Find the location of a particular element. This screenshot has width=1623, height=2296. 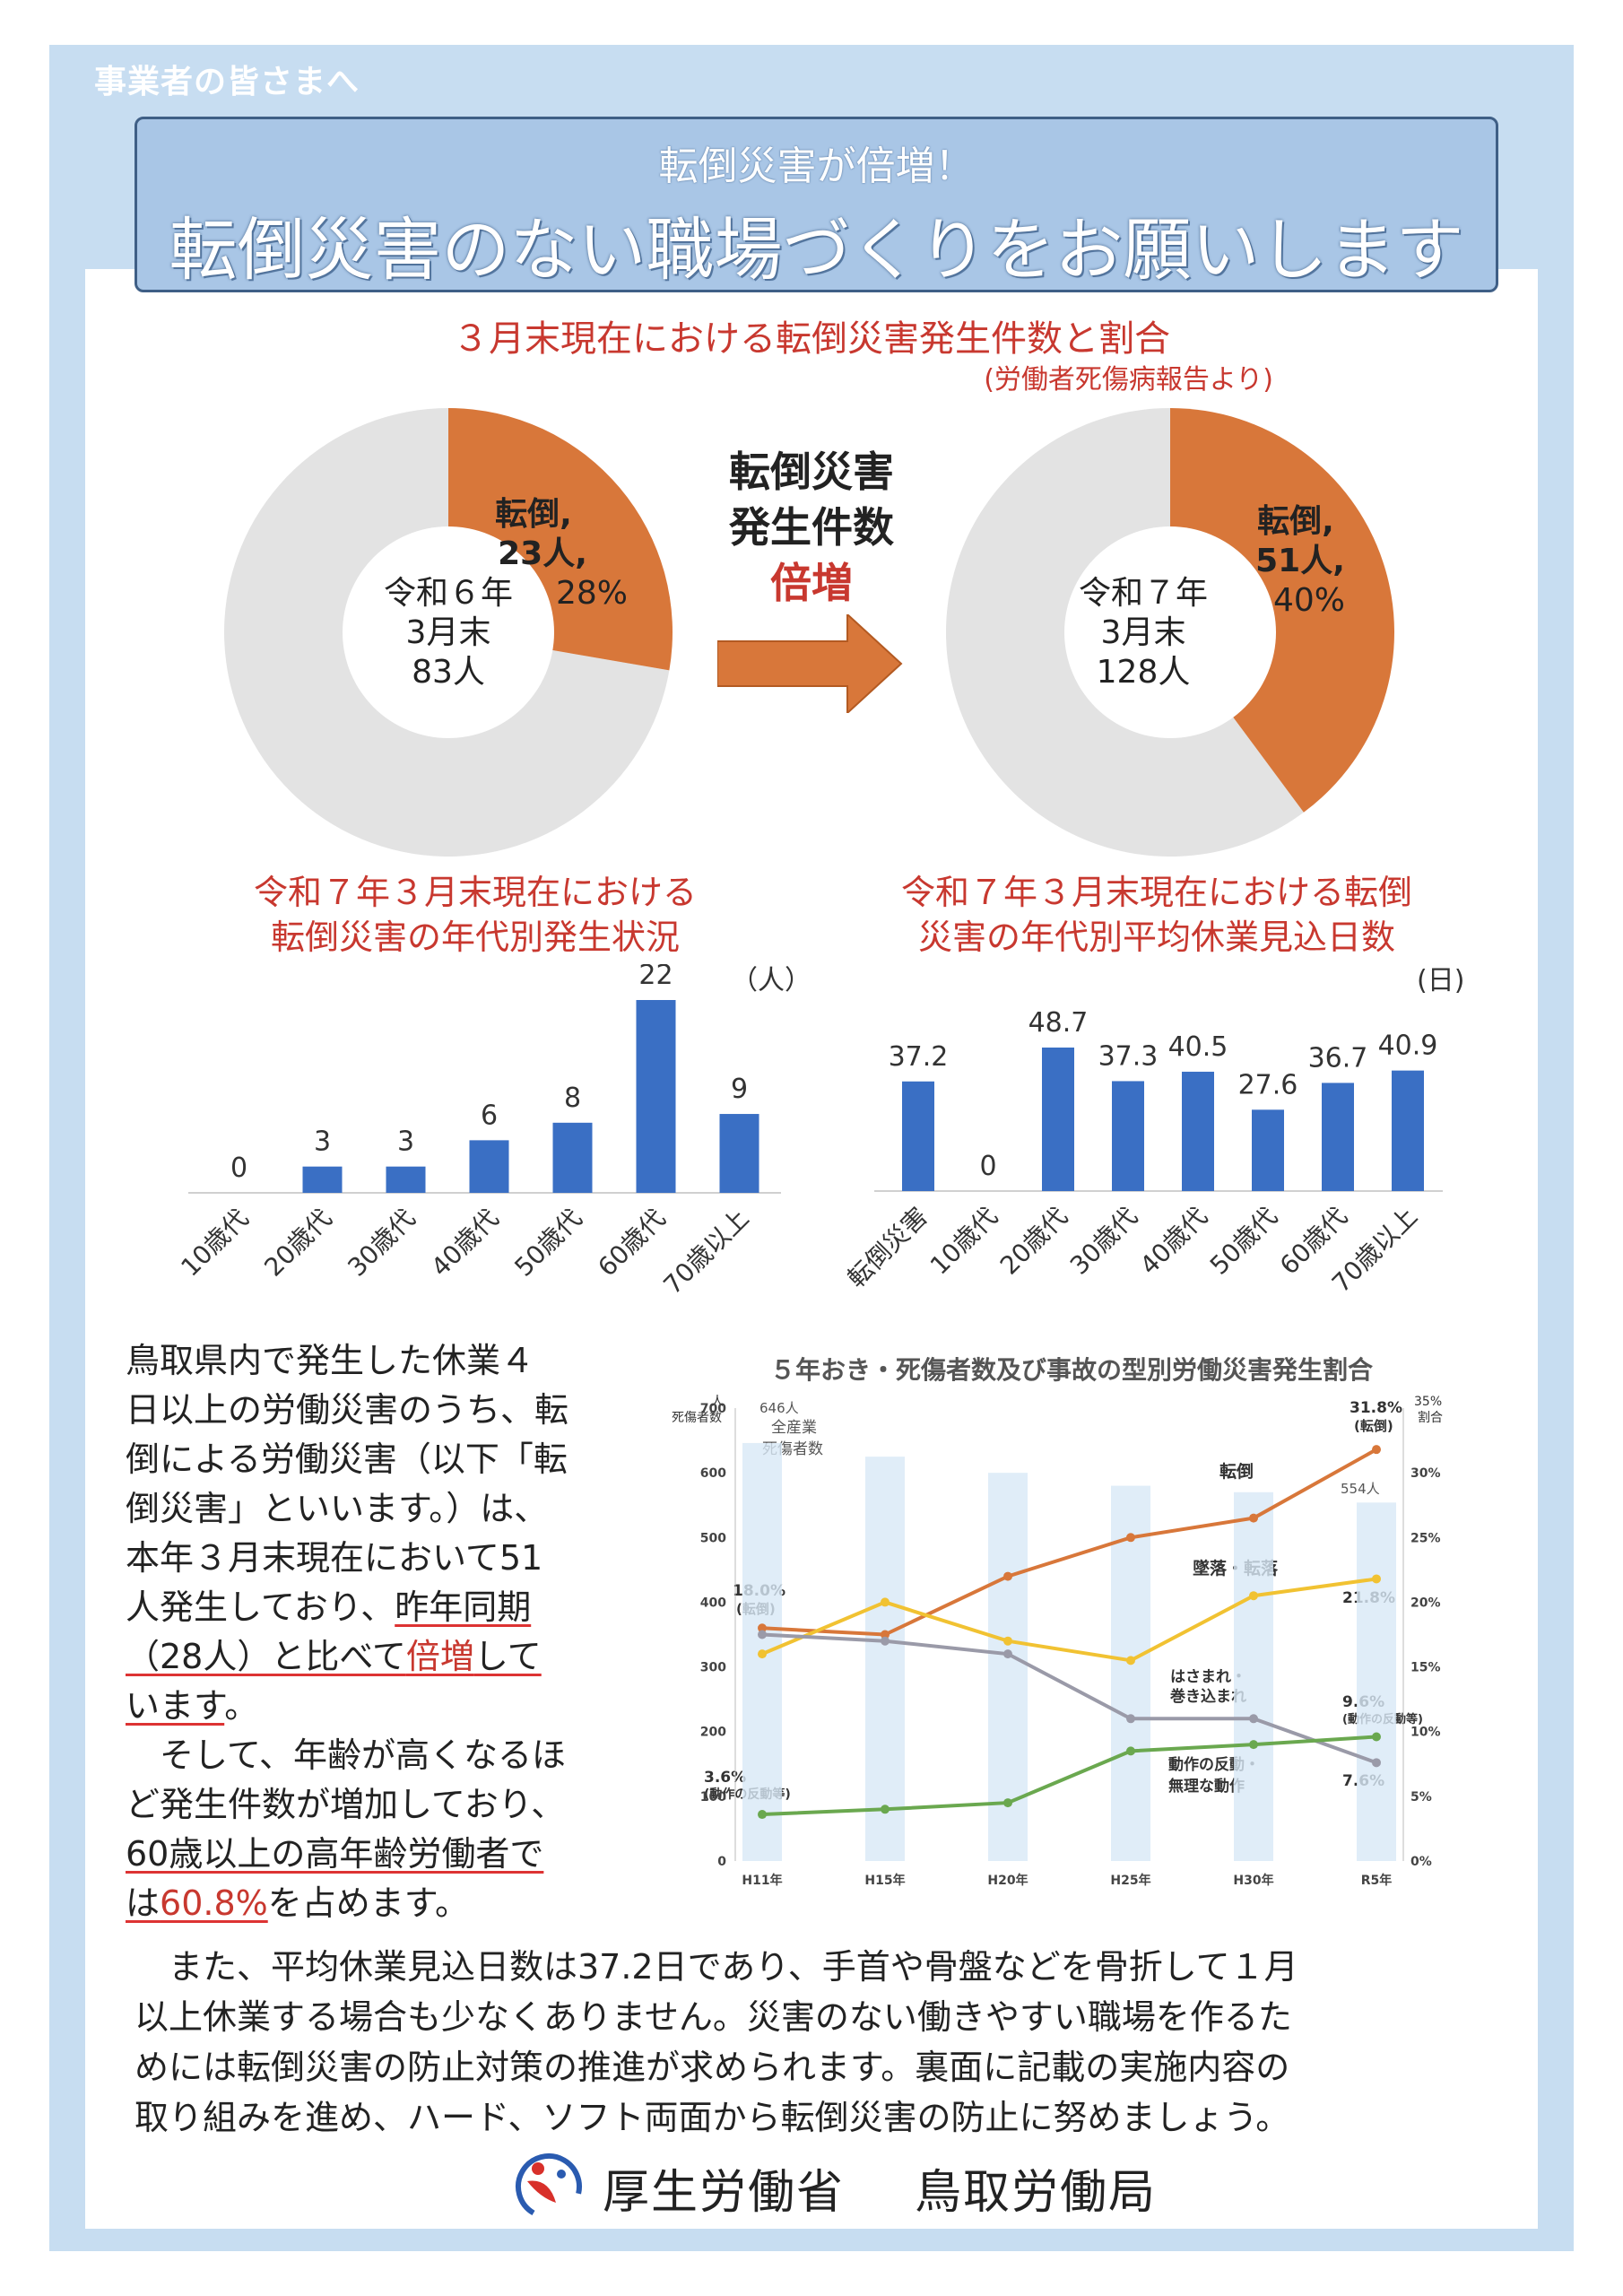

bar1-category-label-4: 50歳代 is located at coordinates (547, 1243).